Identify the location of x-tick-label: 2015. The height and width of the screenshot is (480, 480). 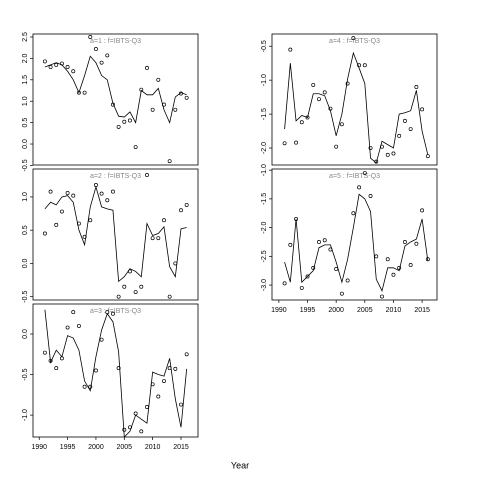
(422, 310).